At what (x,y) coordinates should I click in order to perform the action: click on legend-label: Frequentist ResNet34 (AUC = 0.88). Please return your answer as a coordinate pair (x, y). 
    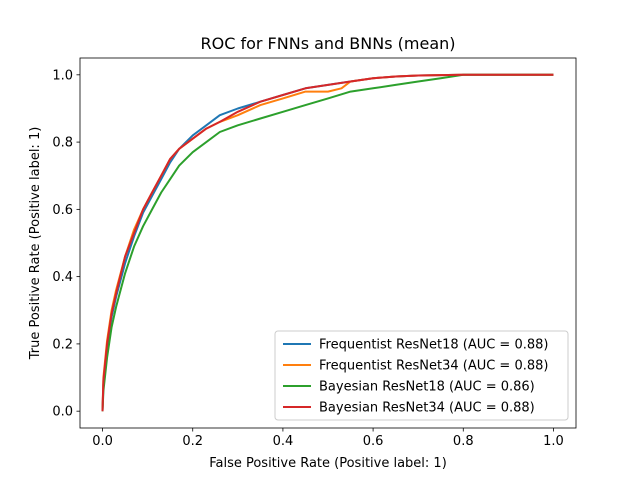
    Looking at the image, I should click on (433, 366).